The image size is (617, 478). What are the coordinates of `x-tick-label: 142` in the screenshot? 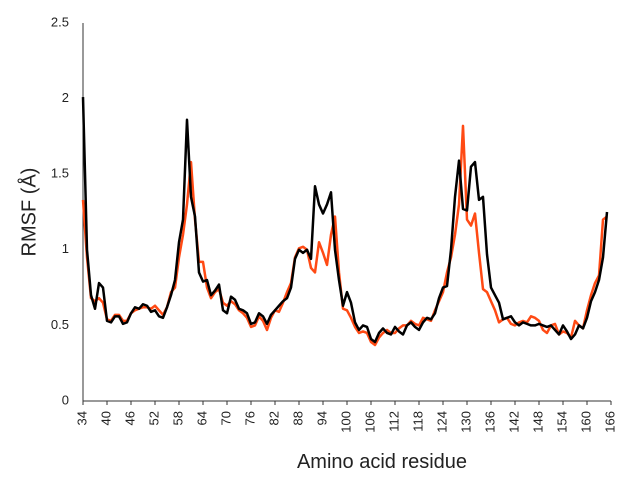 It's located at (513, 422).